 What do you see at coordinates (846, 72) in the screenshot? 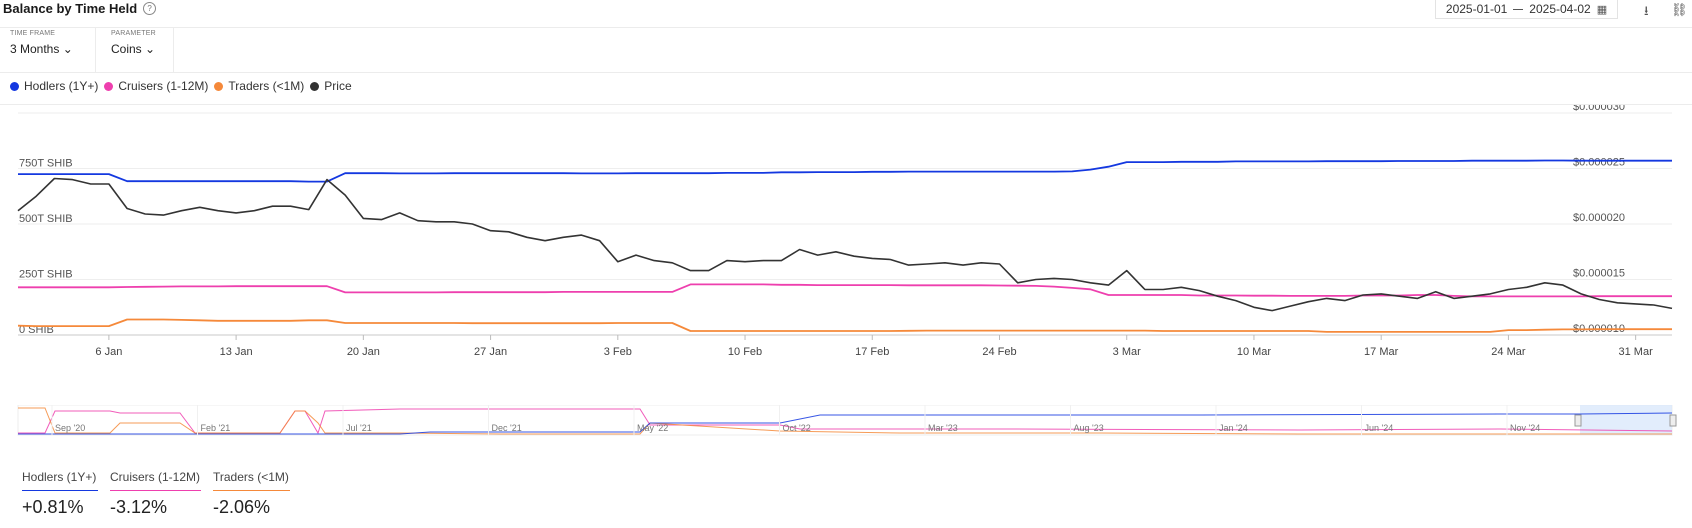
I see `controls-divider` at bounding box center [846, 72].